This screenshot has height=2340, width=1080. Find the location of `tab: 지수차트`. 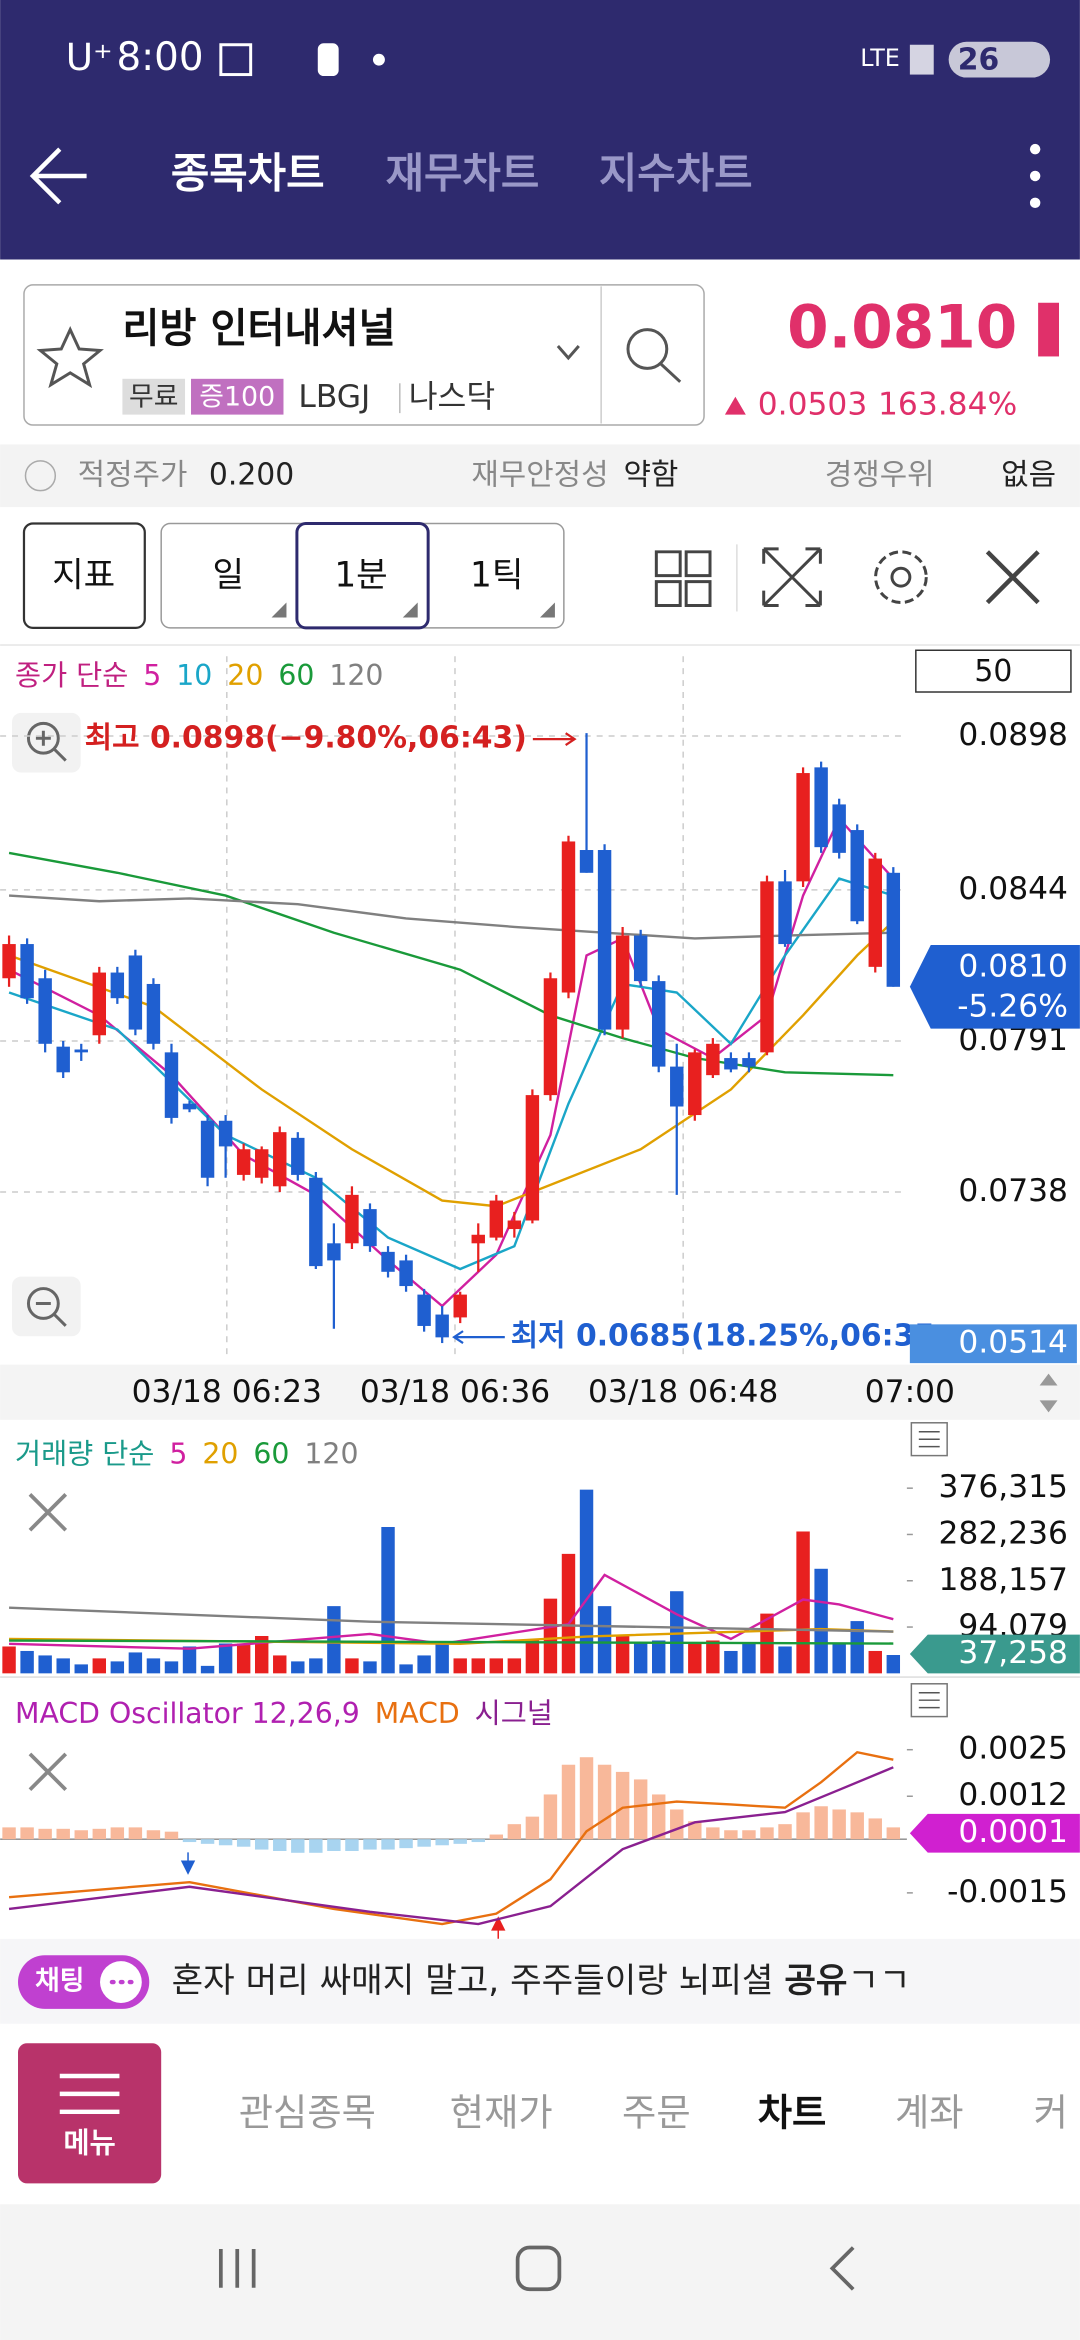

tab: 지수차트 is located at coordinates (676, 172).